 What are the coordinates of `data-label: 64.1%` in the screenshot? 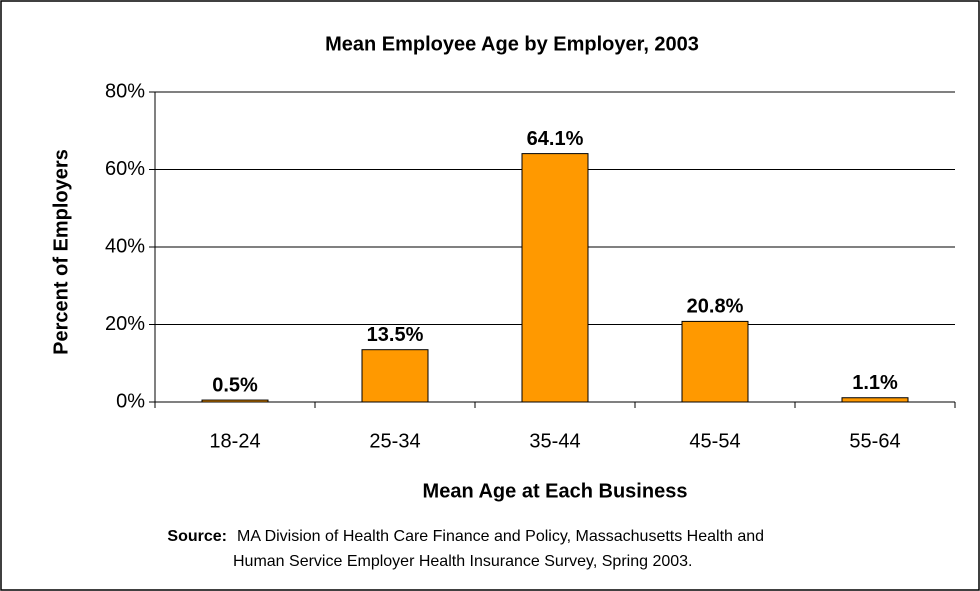 It's located at (555, 139).